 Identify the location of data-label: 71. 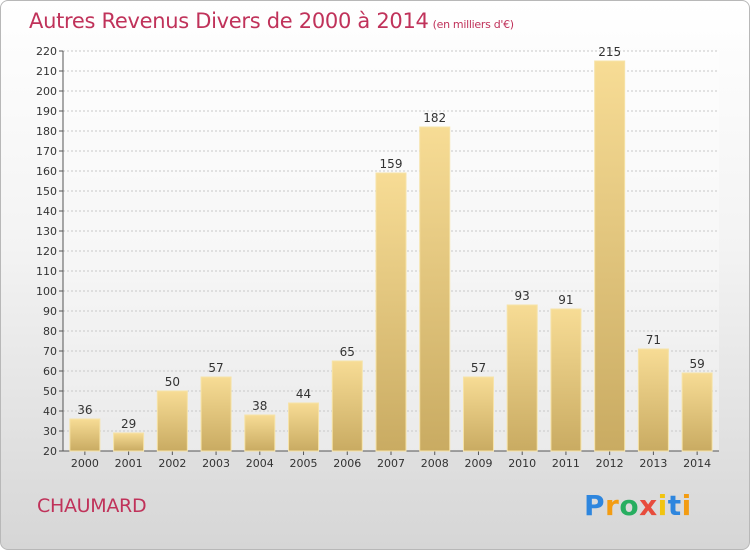
(653, 340).